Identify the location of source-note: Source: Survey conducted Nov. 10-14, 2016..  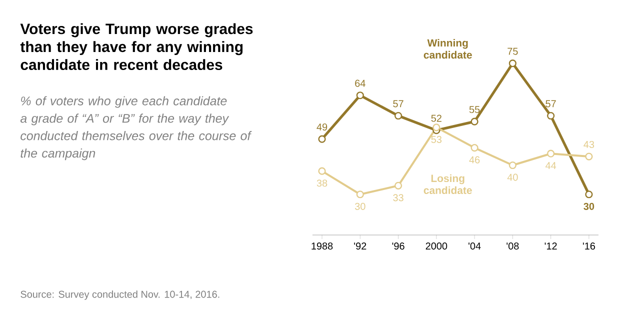
(120, 295).